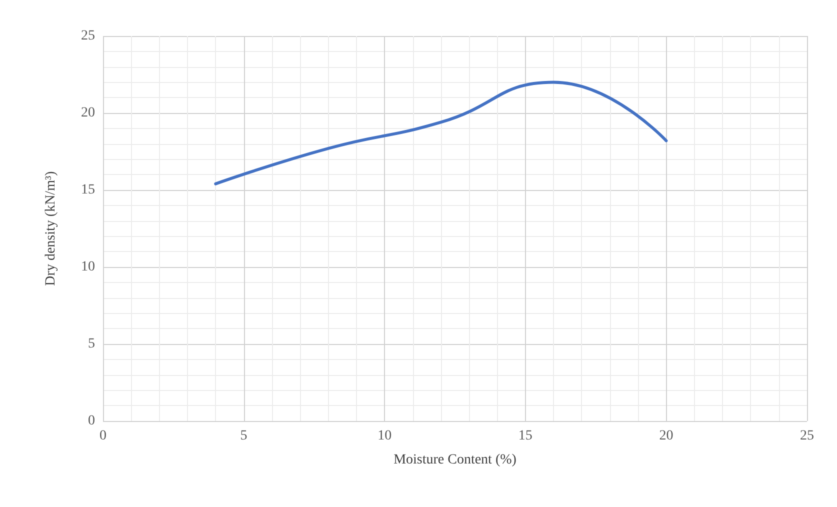  Describe the element at coordinates (91, 421) in the screenshot. I see `y-tick-label: 0` at that location.